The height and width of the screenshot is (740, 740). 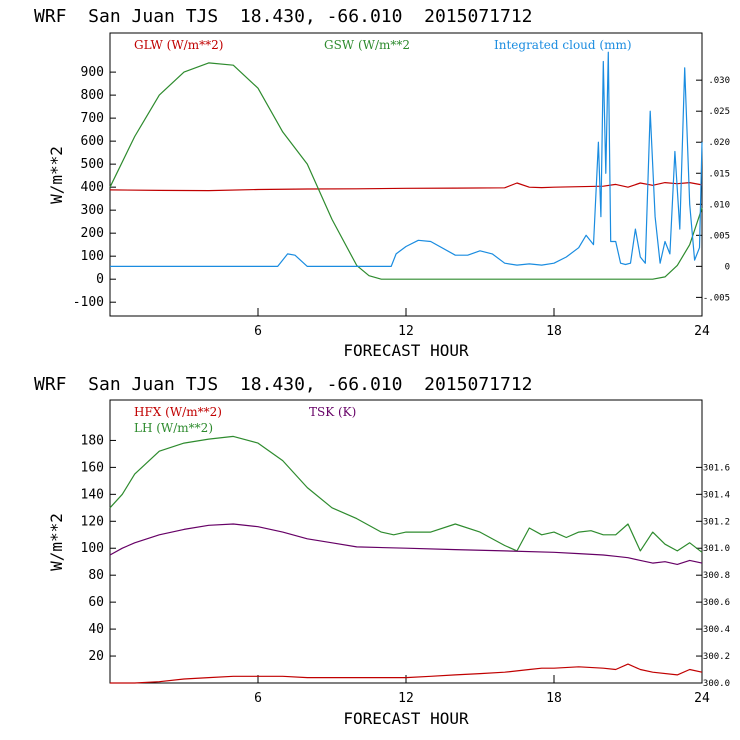 What do you see at coordinates (719, 174) in the screenshot?
I see `y2-tick-label: .015` at bounding box center [719, 174].